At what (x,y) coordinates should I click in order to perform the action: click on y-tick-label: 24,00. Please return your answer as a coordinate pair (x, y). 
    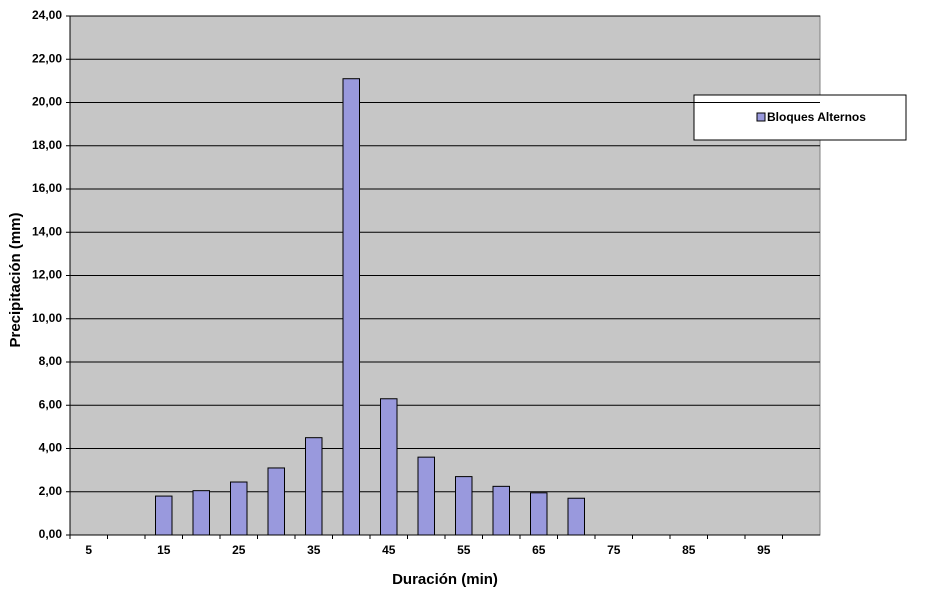
    Looking at the image, I should click on (47, 15).